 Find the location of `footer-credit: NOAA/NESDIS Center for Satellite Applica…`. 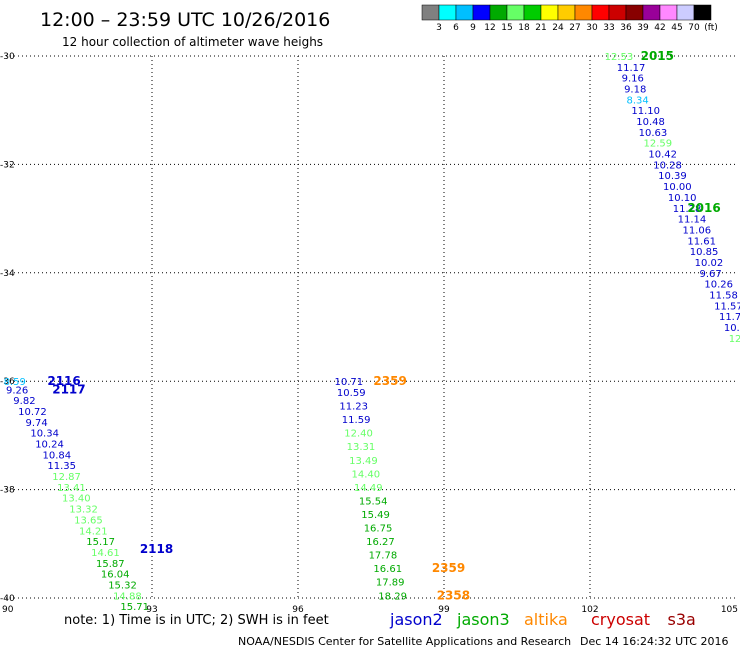

footer-credit: NOAA/NESDIS Center for Satellite Applica… is located at coordinates (404, 641).